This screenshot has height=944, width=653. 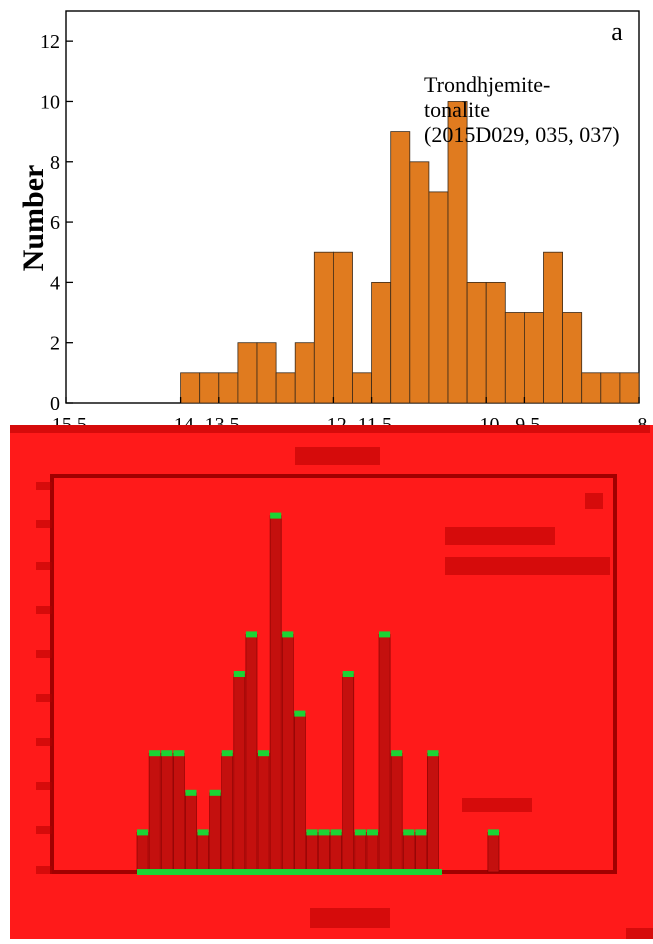 What do you see at coordinates (55, 283) in the screenshot?
I see `y-tick-label: 4` at bounding box center [55, 283].